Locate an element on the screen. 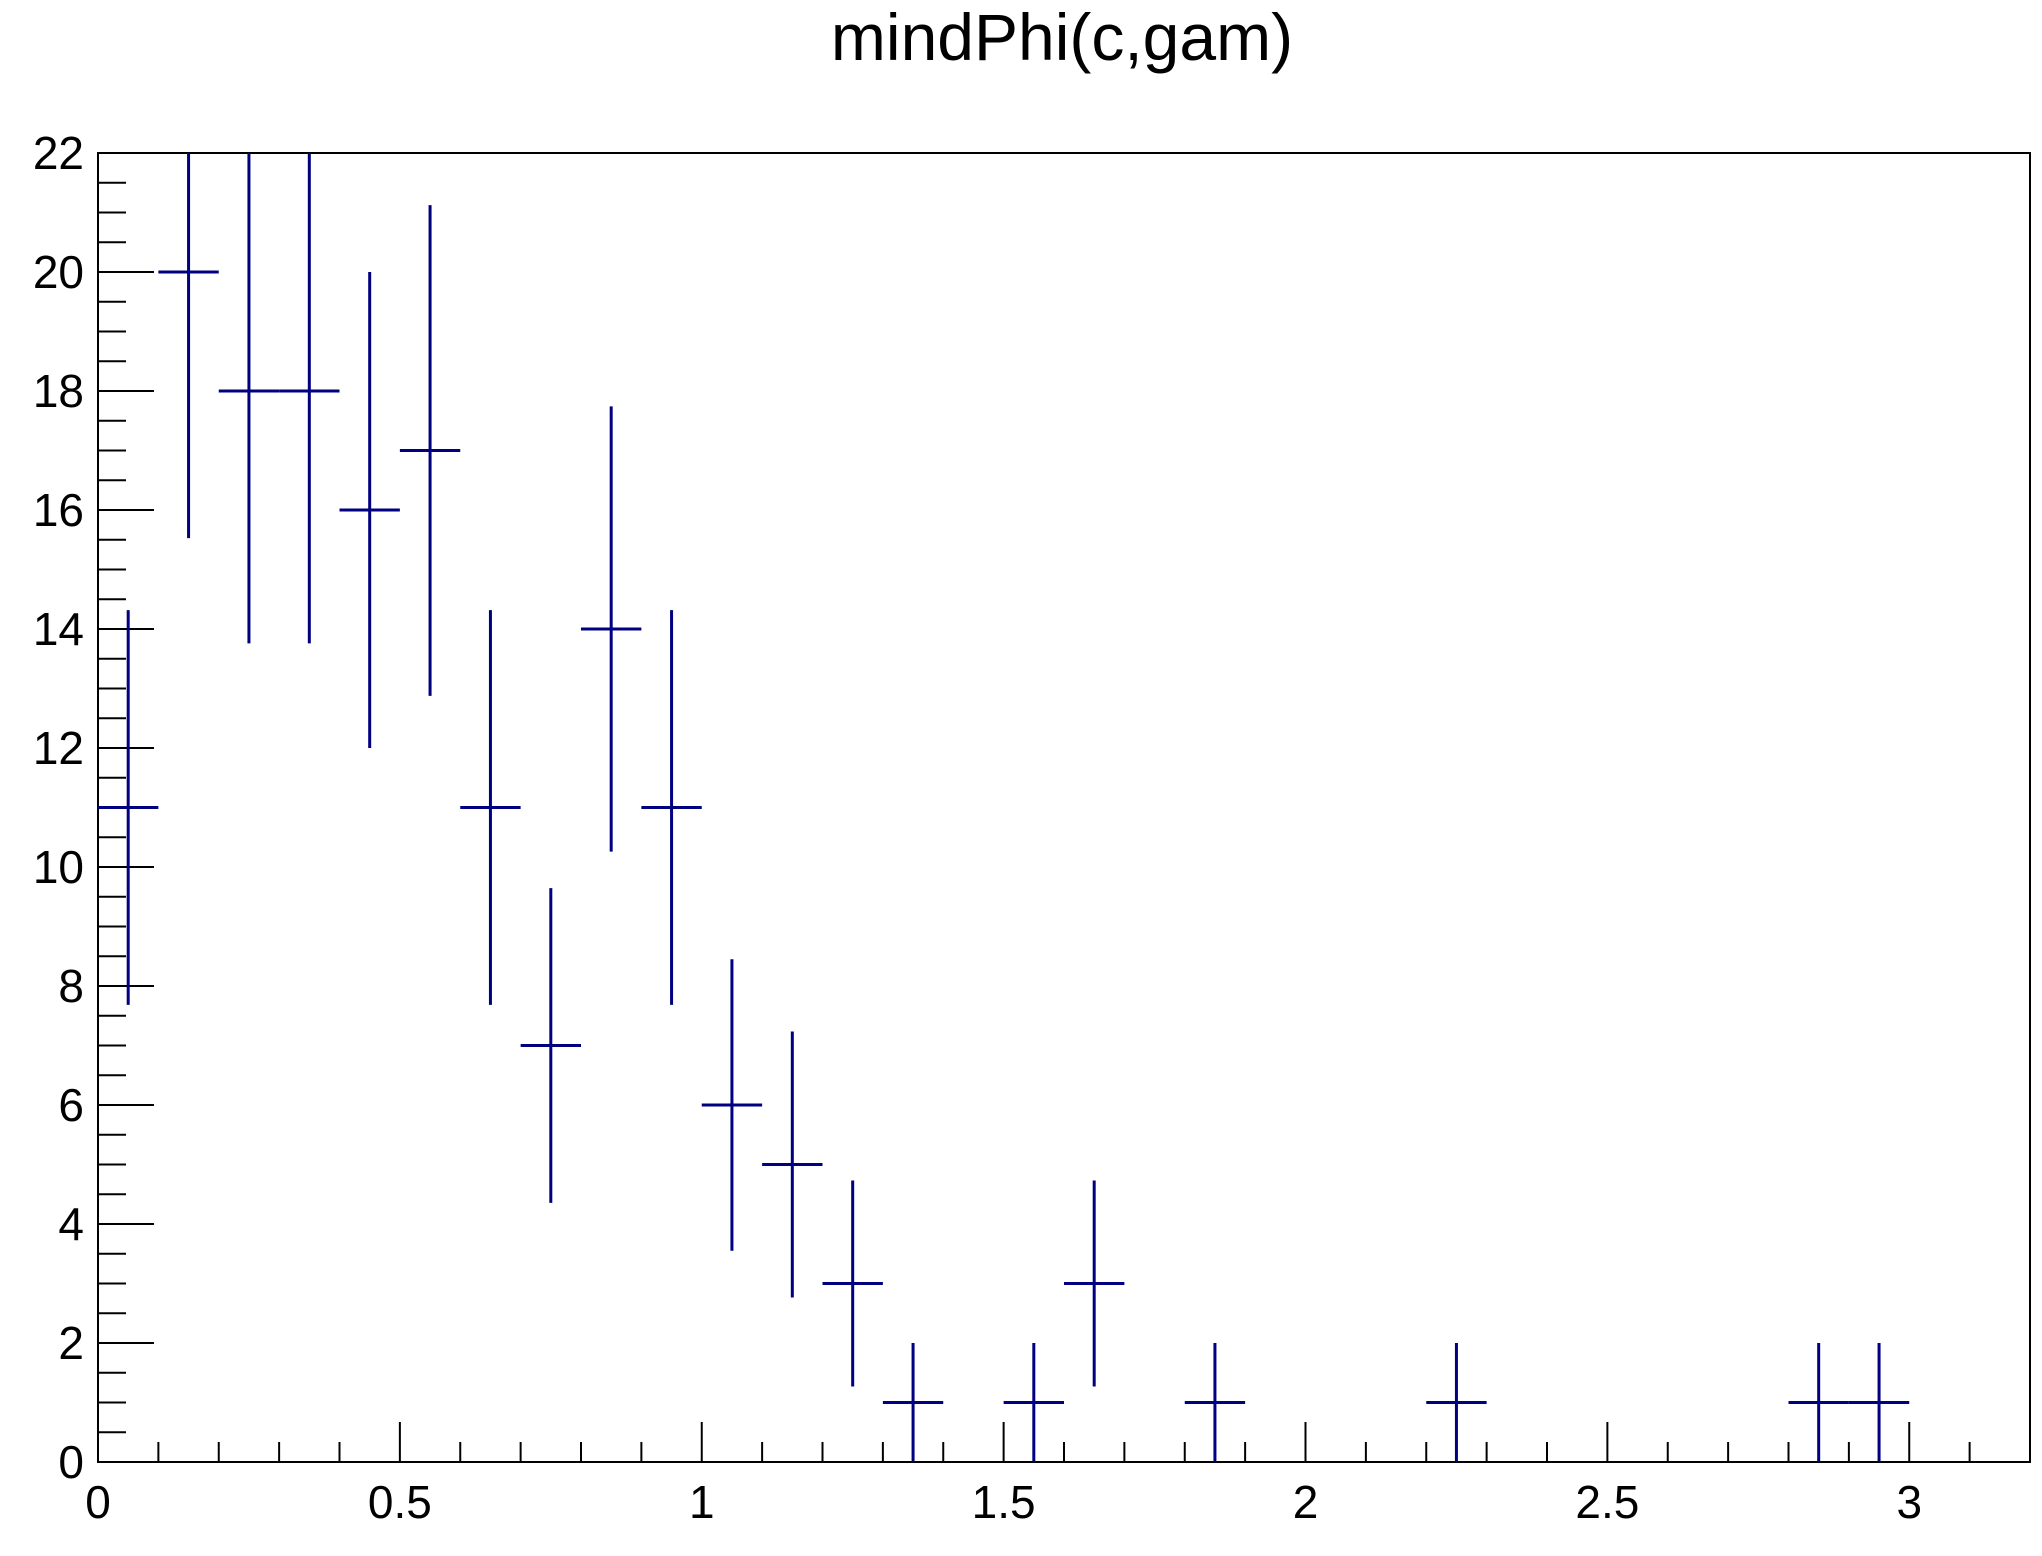  x-tick-label: 1 is located at coordinates (702, 1502).